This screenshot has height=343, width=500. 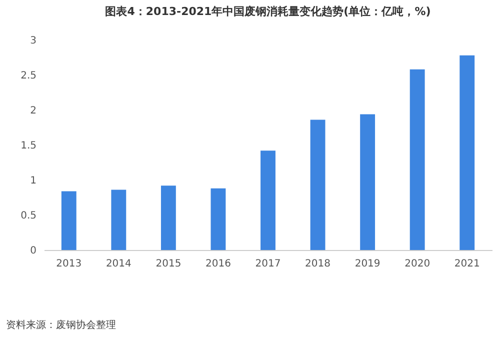 I want to click on y-tick-label: 2.5, so click(x=28, y=76).